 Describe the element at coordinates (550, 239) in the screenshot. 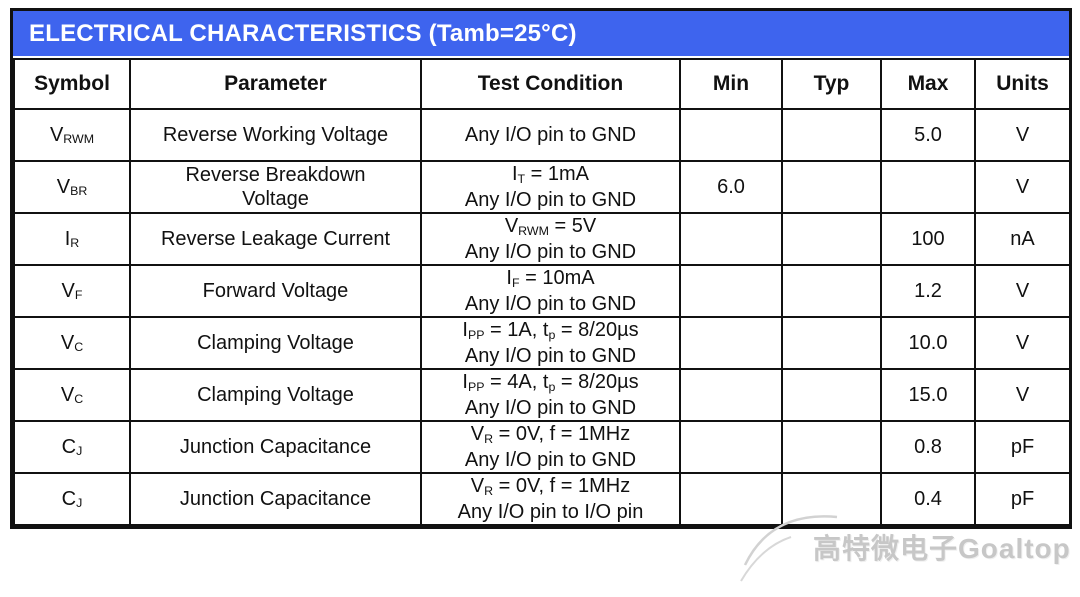

I see `condition-cell: VRWM = 5V Any I/O pin to GND` at that location.